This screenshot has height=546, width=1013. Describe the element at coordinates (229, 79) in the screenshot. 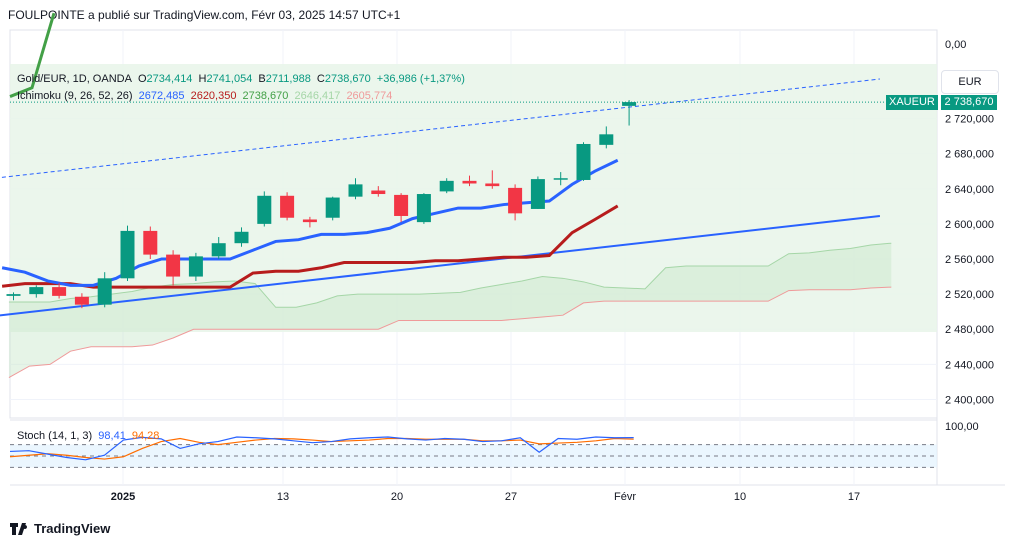

I see `high-value: 2741,054` at that location.